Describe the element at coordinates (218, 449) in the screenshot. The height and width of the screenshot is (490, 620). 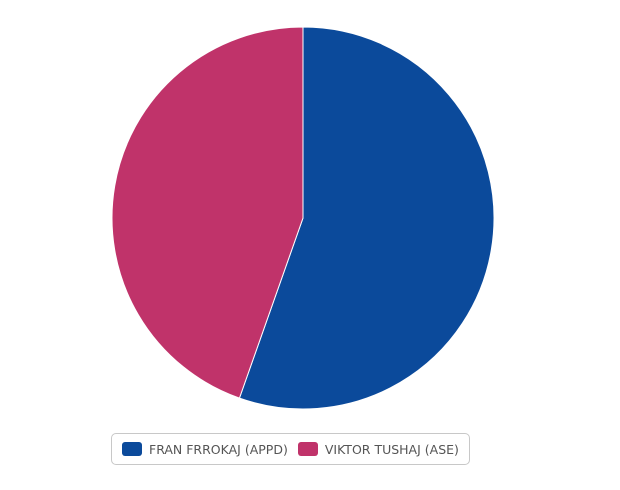
I see `legend-label-0: FRAN FRROKAJ (APPD)` at that location.